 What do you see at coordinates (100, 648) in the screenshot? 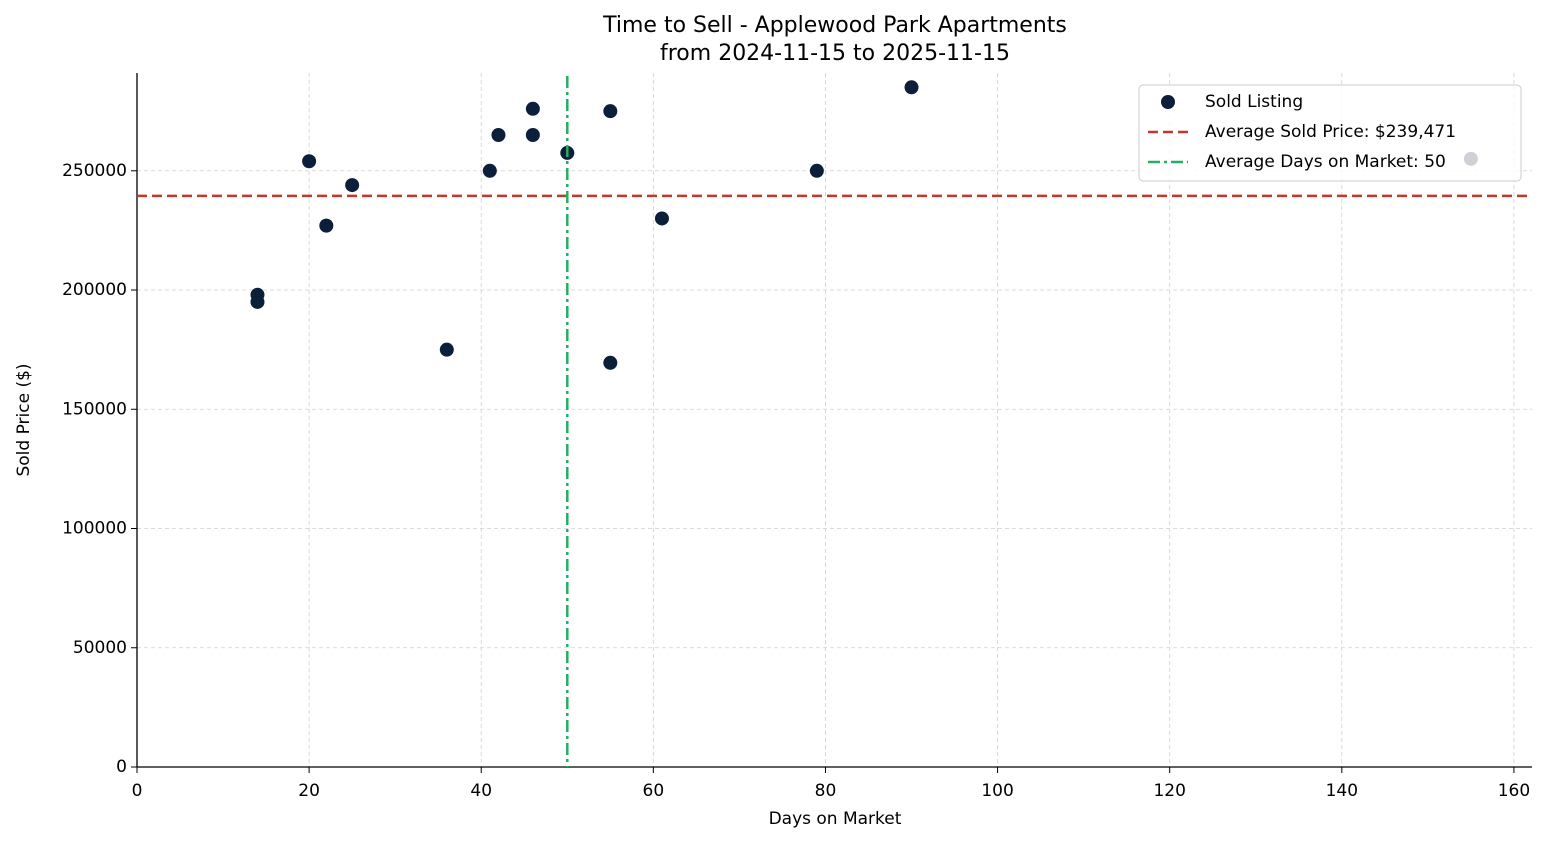
I see `y-tick-label: 50000` at bounding box center [100, 648].